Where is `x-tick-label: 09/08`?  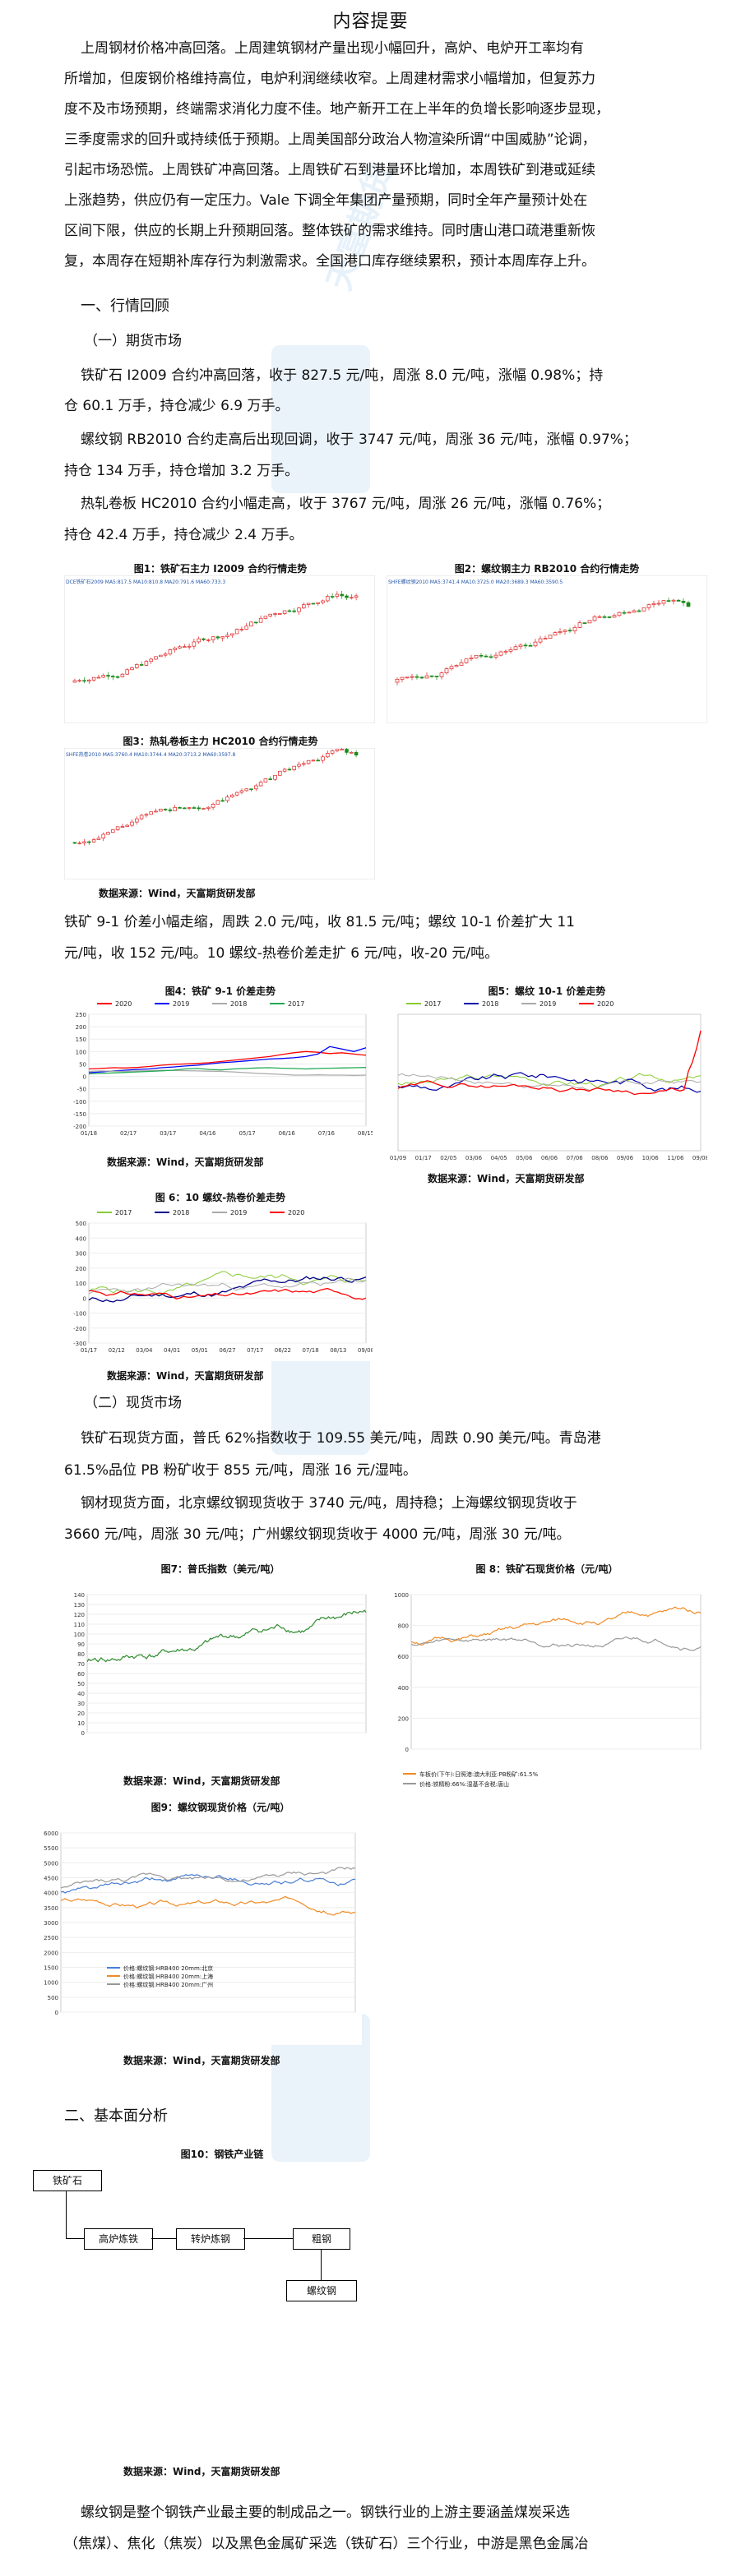 x-tick-label: 09/08 is located at coordinates (699, 1158).